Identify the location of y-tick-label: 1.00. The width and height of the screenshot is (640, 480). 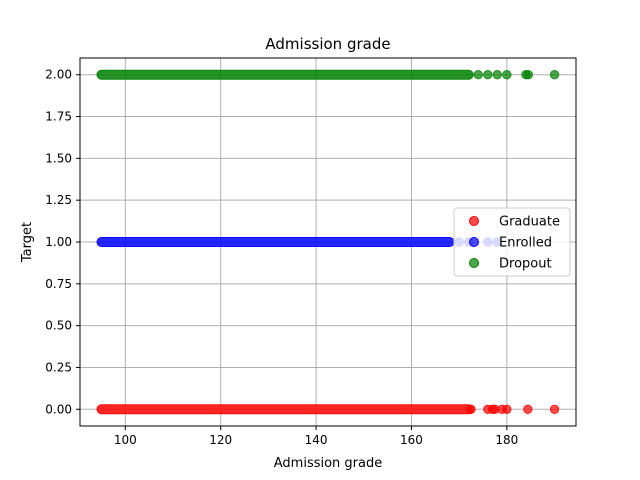
(58, 242).